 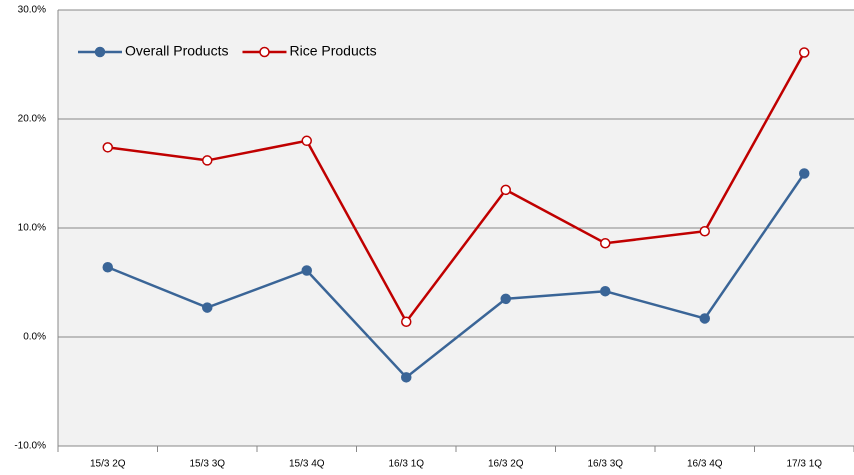 I want to click on x-tick-label: 16/3 1Q, so click(x=406, y=464).